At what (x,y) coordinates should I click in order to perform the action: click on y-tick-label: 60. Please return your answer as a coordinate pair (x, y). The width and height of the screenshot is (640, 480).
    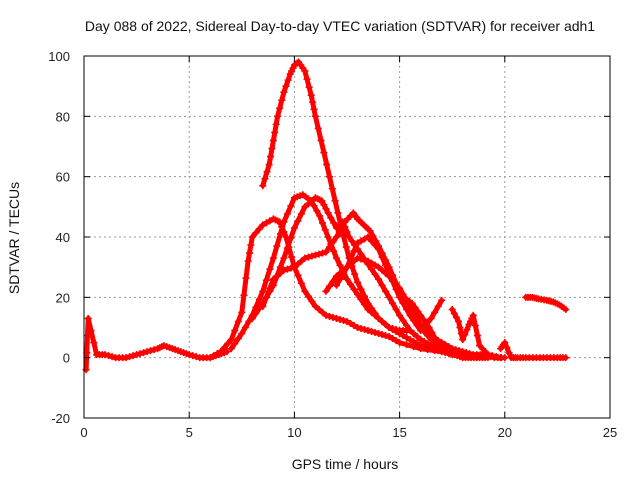
    Looking at the image, I should click on (63, 177).